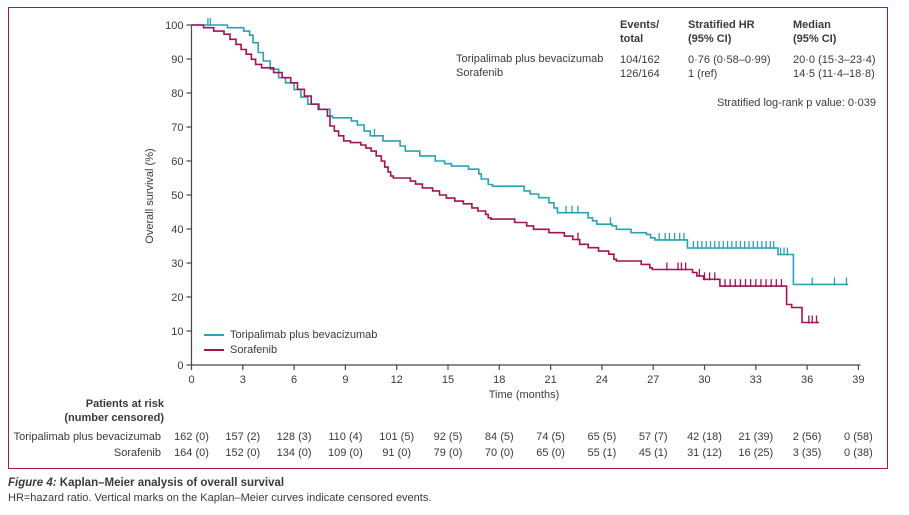 Image resolution: width=909 pixels, height=515 pixels. Describe the element at coordinates (756, 437) in the screenshot. I see `risk-count-cell: 21 (39)` at that location.